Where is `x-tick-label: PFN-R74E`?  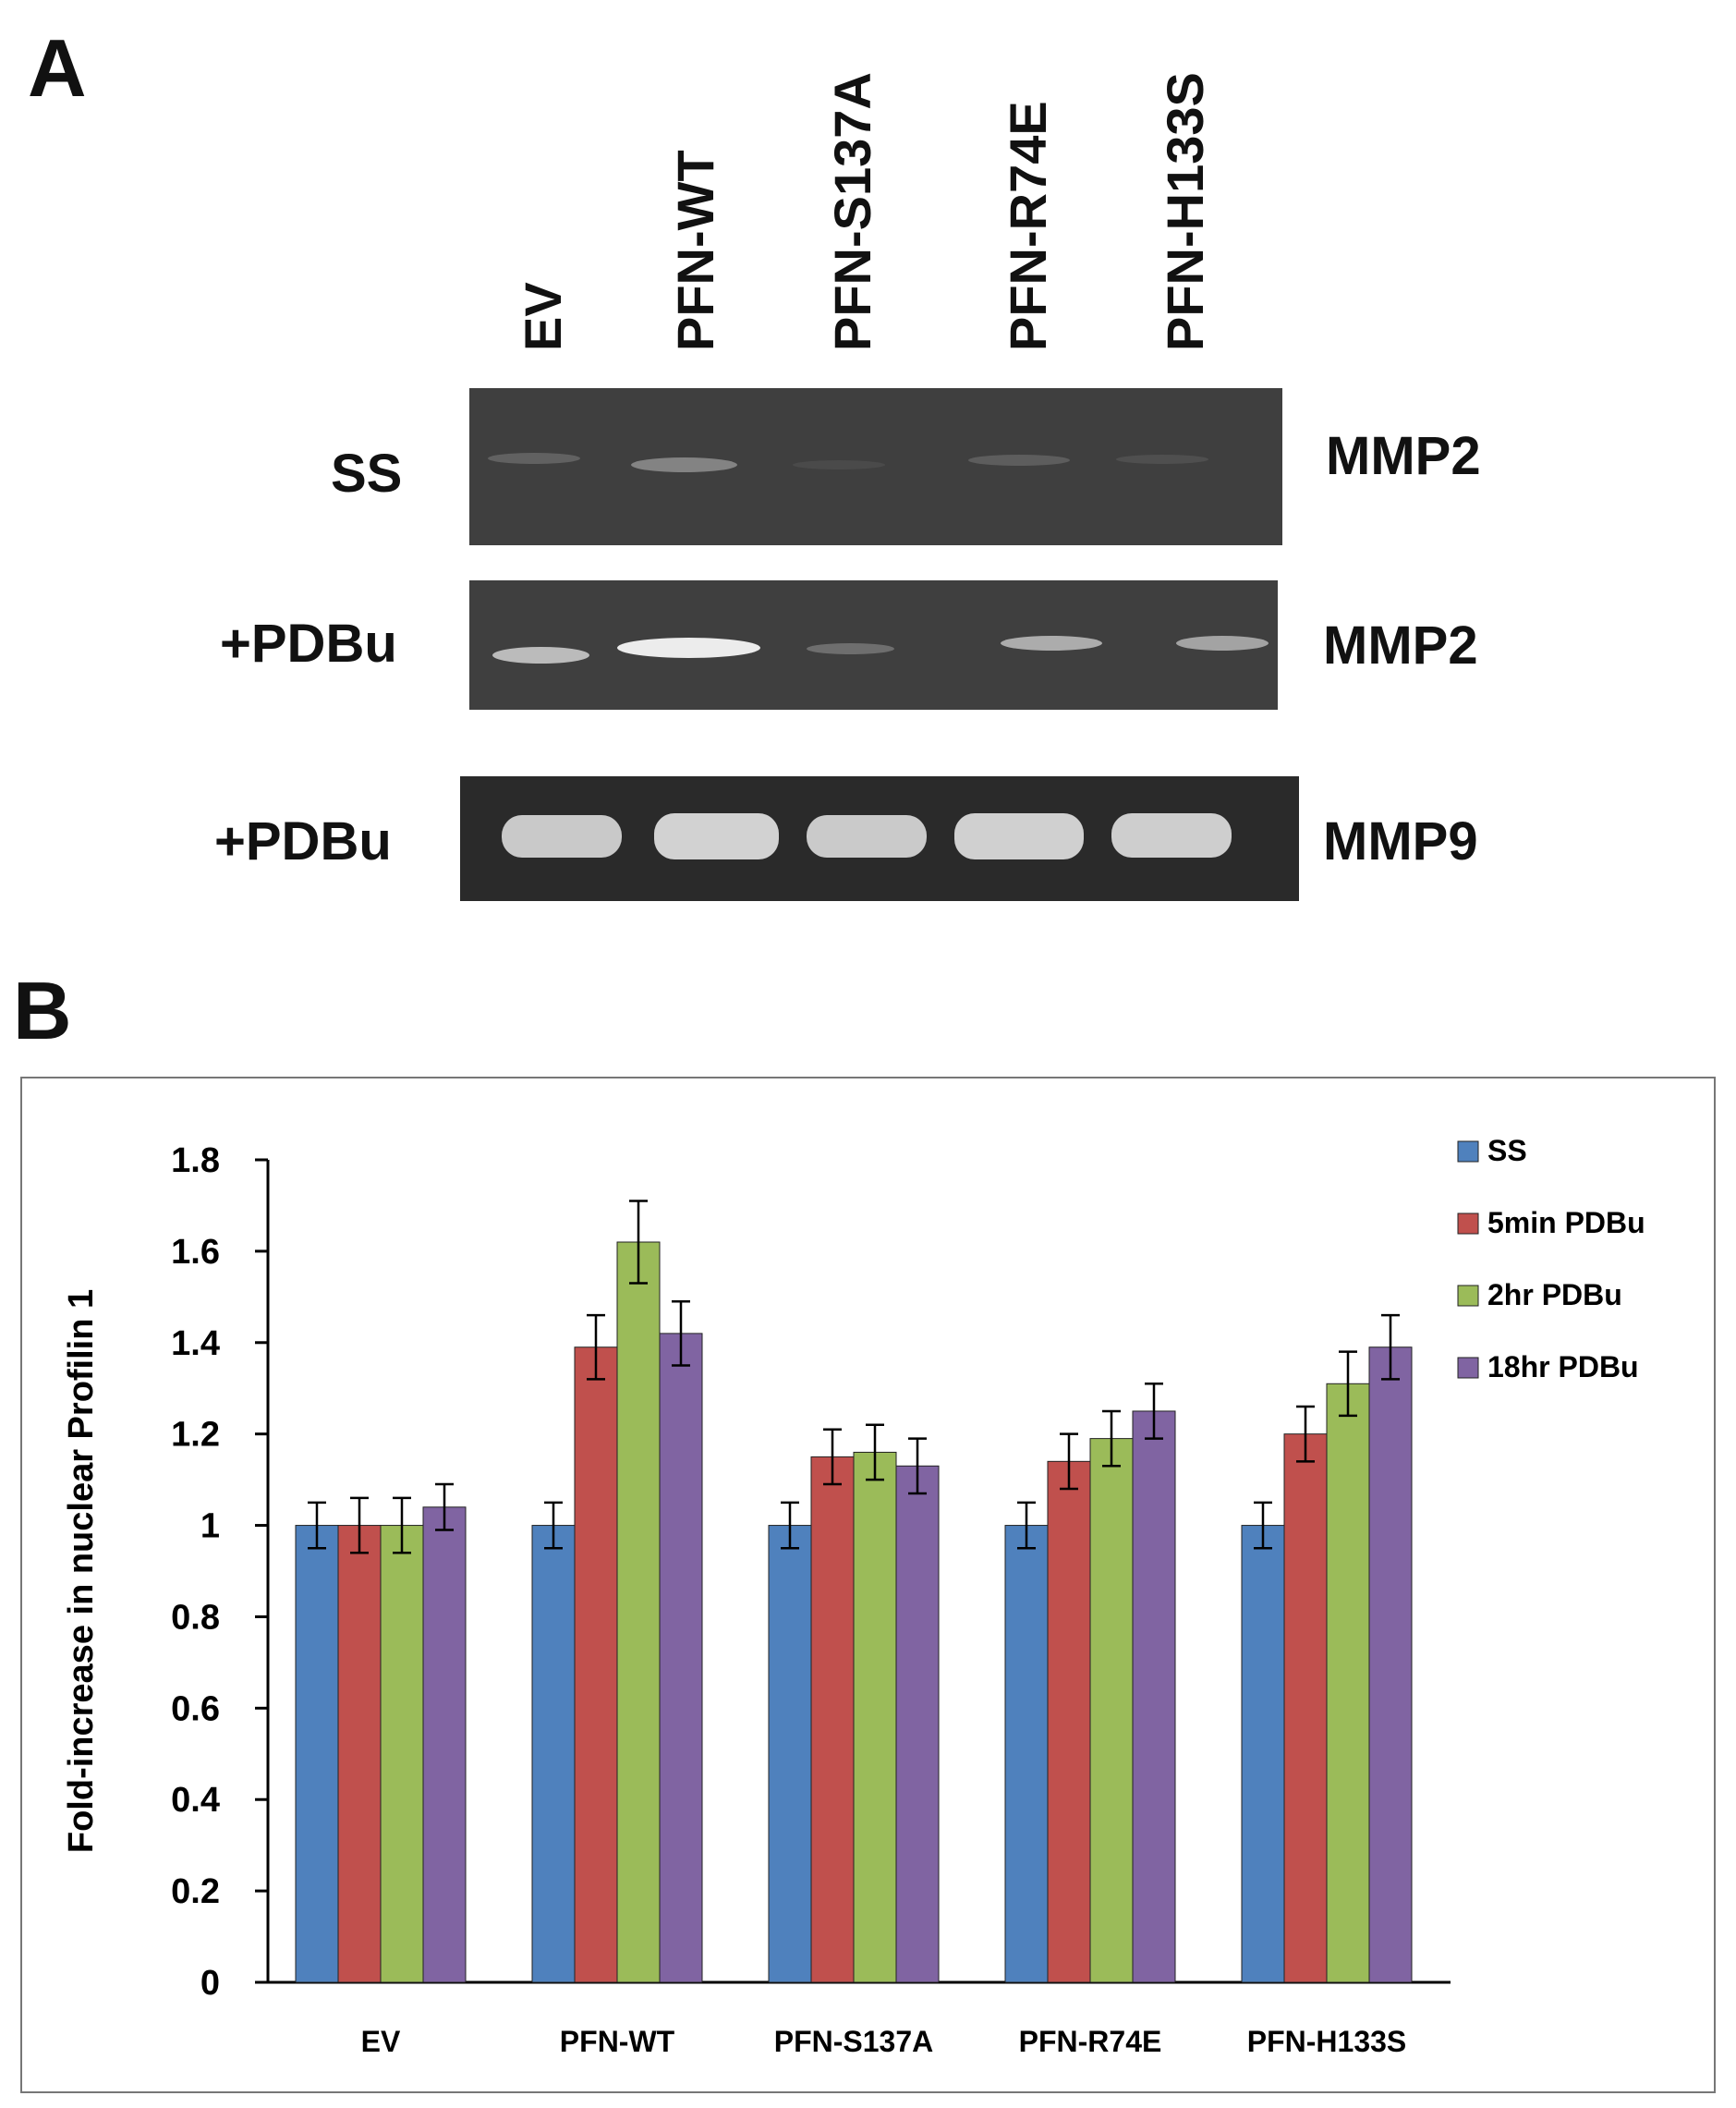 x-tick-label: PFN-R74E is located at coordinates (1091, 2041).